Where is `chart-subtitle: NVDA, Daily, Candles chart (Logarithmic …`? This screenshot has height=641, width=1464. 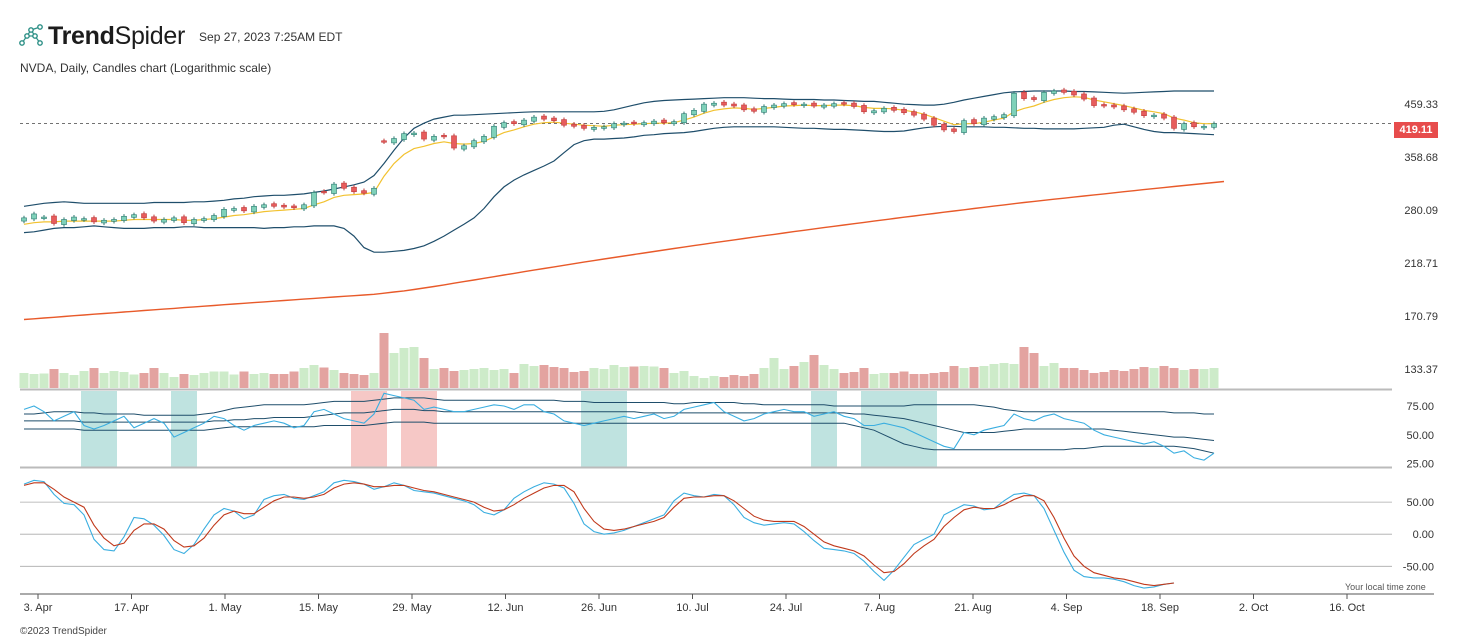
chart-subtitle: NVDA, Daily, Candles chart (Logarithmic … is located at coordinates (146, 68).